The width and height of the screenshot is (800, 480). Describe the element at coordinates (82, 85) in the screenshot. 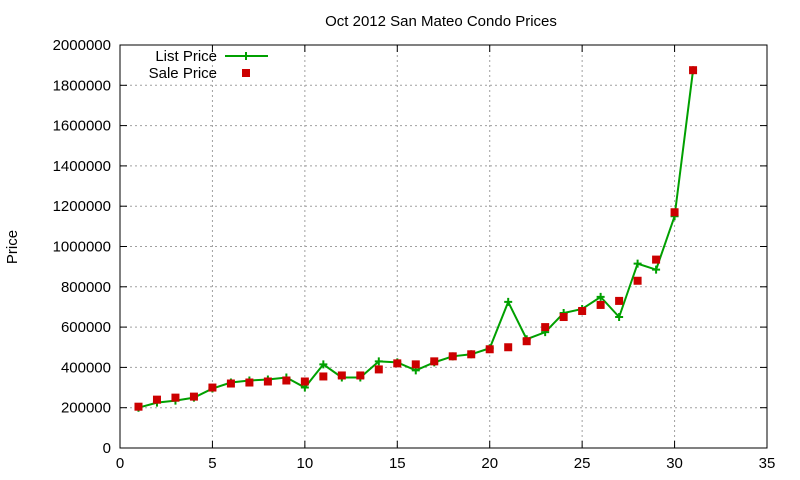

I see `y-tick-label: 1800000` at that location.